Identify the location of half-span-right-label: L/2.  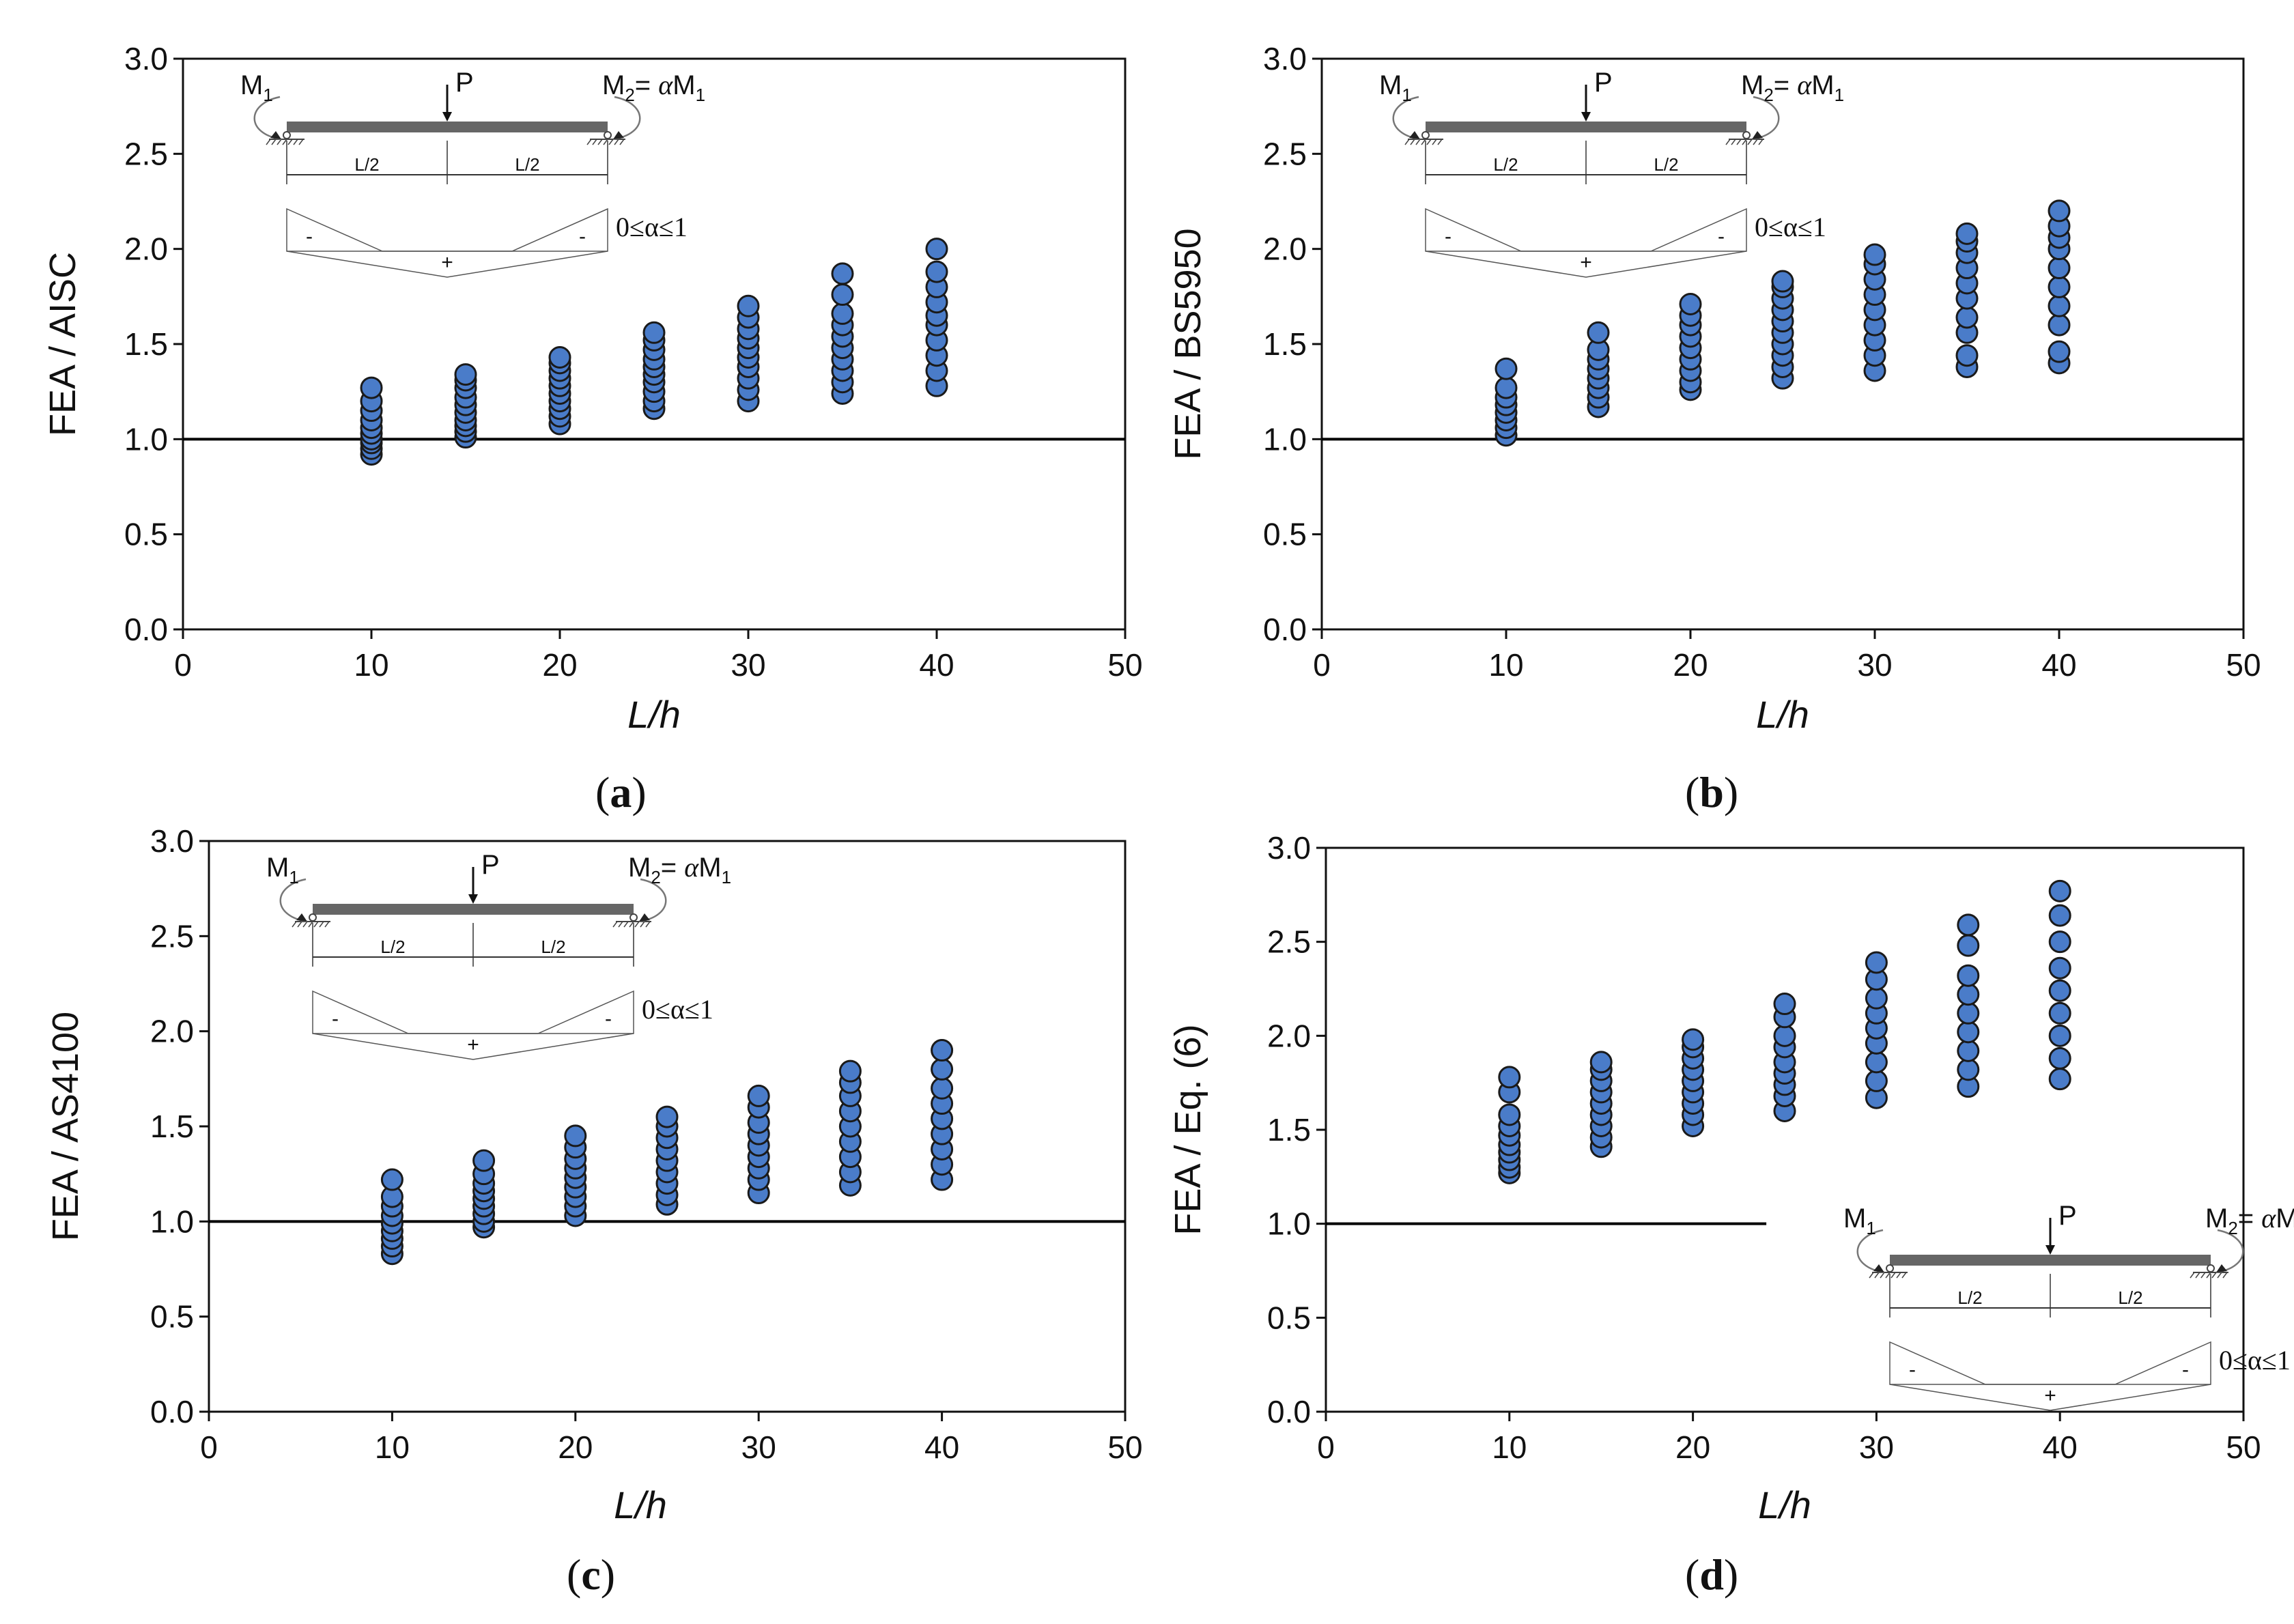
(553, 947).